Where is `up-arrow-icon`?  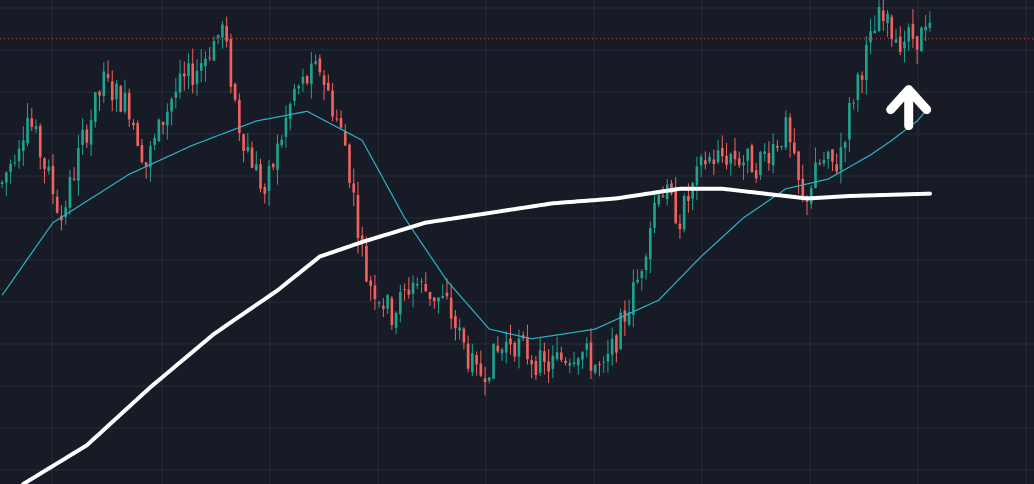 up-arrow-icon is located at coordinates (909, 108).